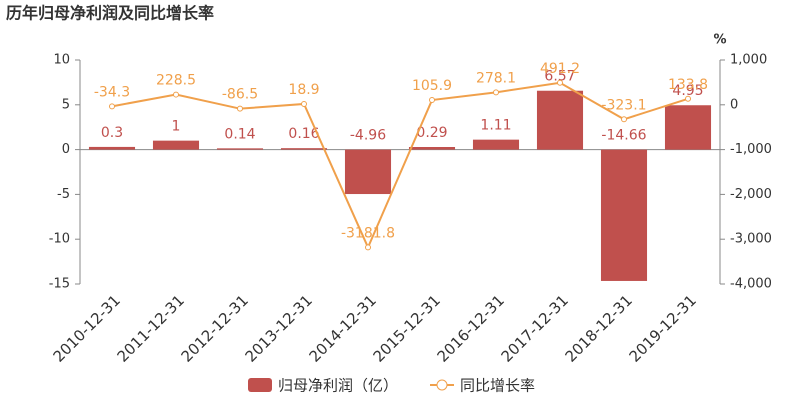  I want to click on y-tick-label: 0, so click(66, 149).